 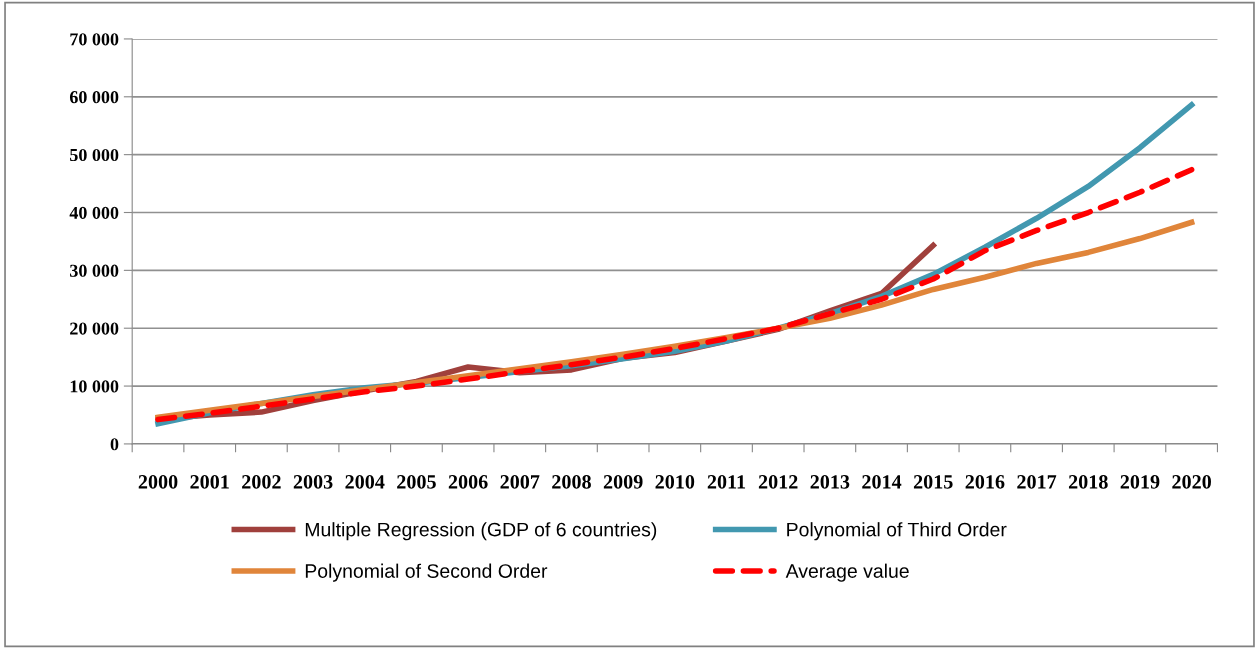 I want to click on x-tick-label: 2011, so click(x=726, y=482).